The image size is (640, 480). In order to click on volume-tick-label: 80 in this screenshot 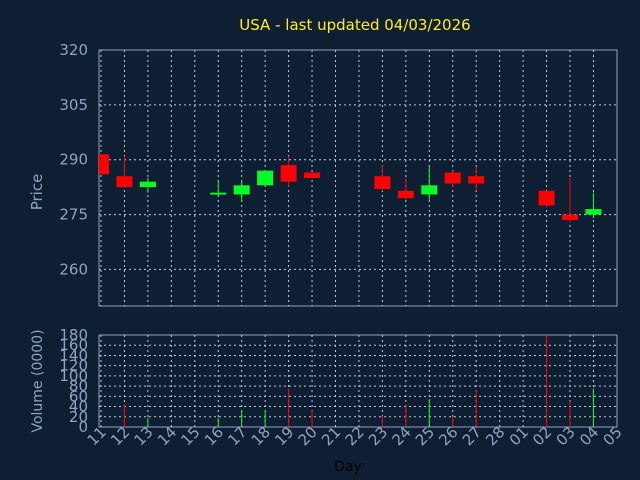, I will do `click(78, 386)`.